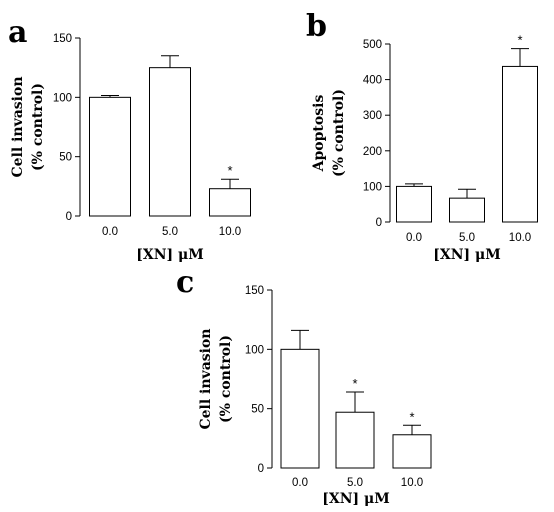 This screenshot has height=512, width=554. I want to click on panel-letter-b: b, so click(316, 26).